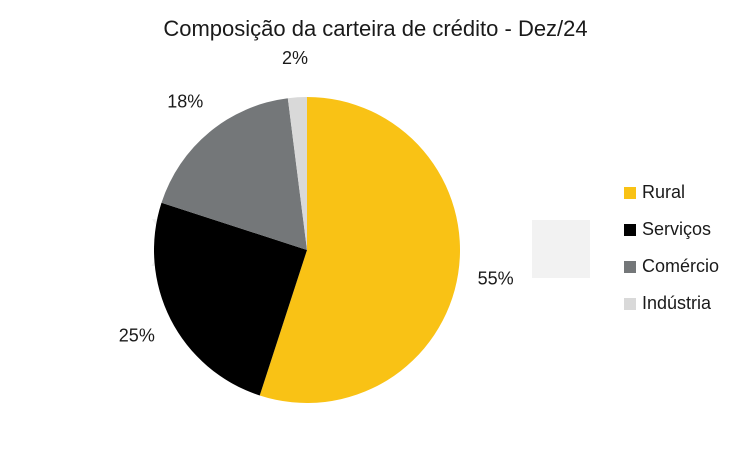 The image size is (751, 451). What do you see at coordinates (681, 266) in the screenshot?
I see `legend-label-comercio: Comércio` at bounding box center [681, 266].